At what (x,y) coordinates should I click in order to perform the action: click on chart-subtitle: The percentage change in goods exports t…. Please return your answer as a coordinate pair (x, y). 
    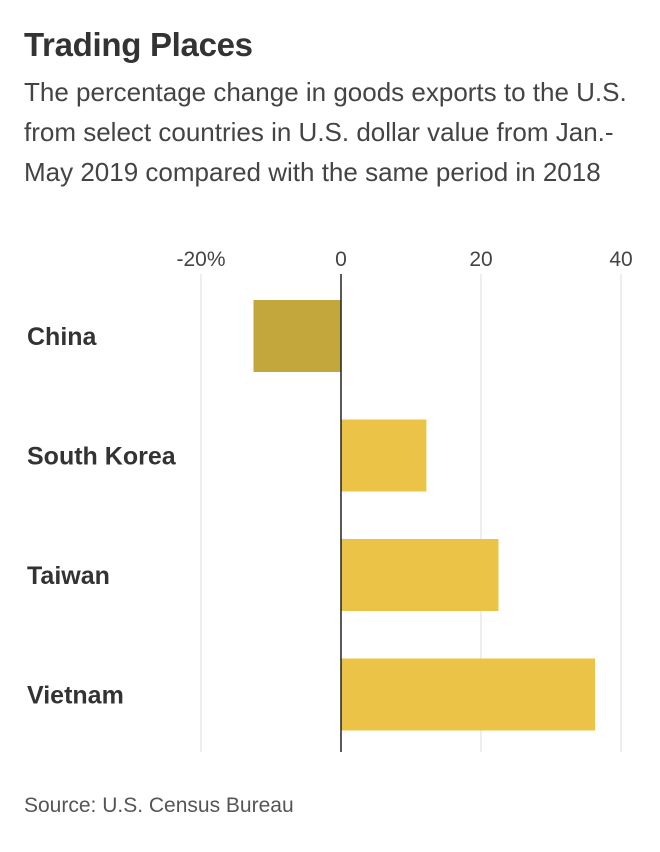
    Looking at the image, I should click on (325, 132).